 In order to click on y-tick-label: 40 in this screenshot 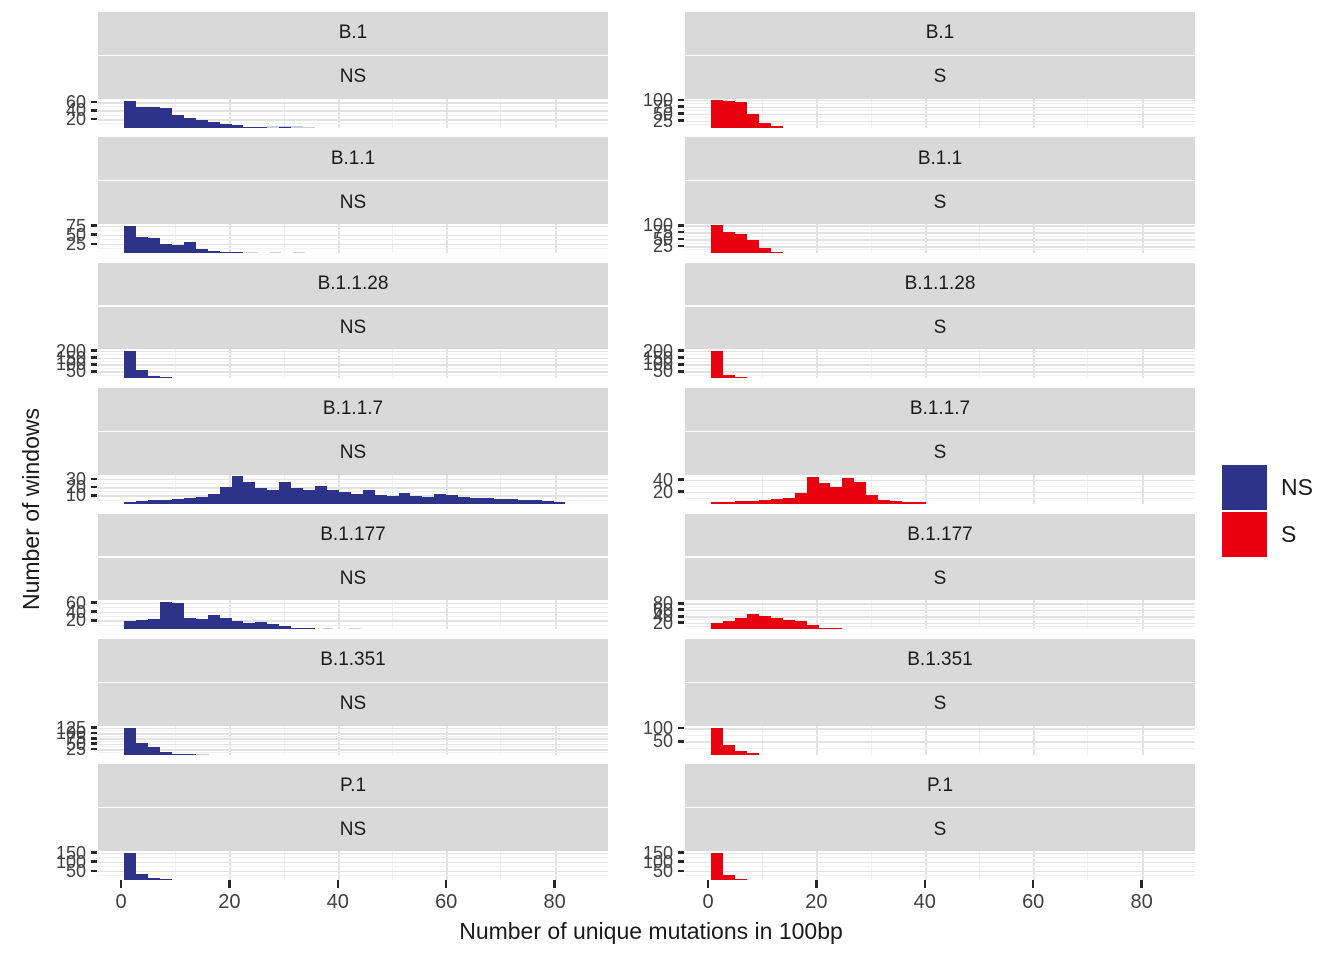, I will do `click(662, 616)`.